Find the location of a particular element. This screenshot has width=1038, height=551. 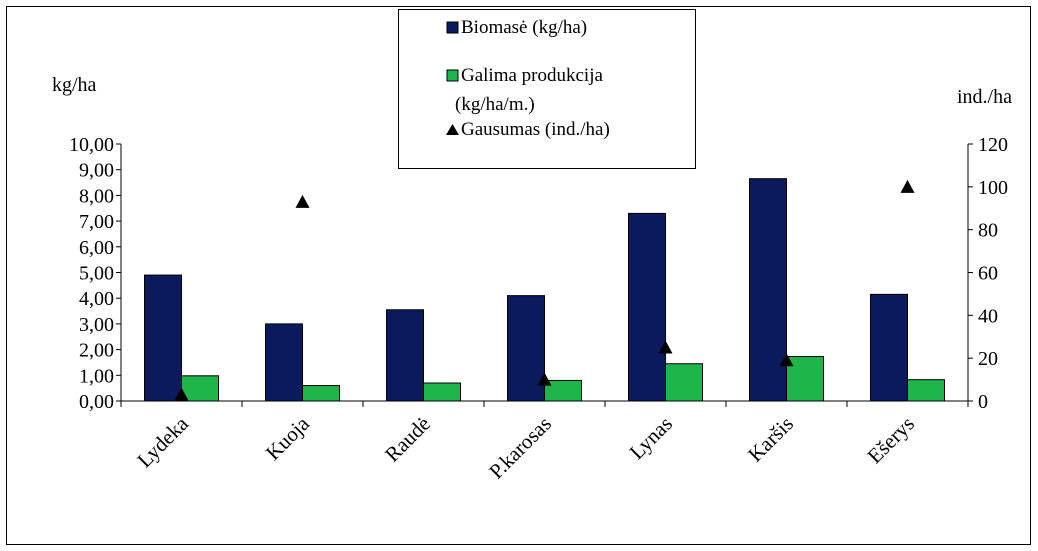

legend-label-produkcija-line2: (kg/ha/m.) is located at coordinates (495, 104).